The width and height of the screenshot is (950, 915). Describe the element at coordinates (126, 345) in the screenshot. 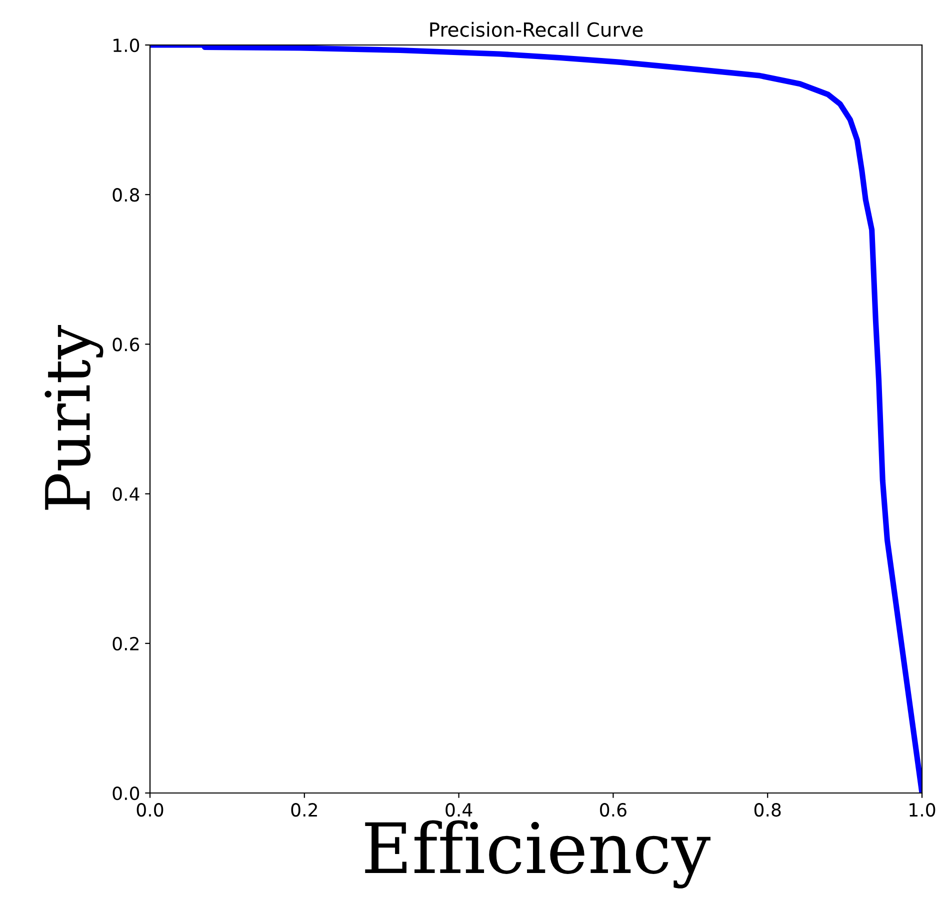

I see `y-tick-label: 0.6` at that location.